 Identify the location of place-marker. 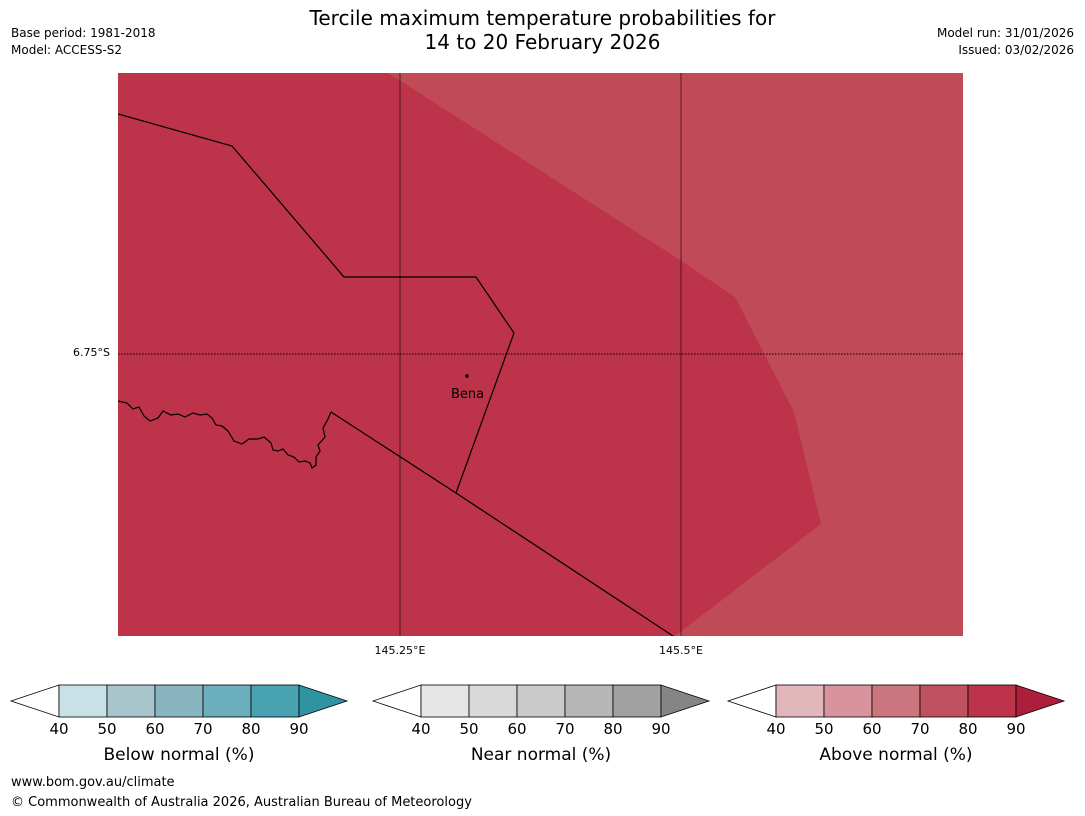
(467, 376).